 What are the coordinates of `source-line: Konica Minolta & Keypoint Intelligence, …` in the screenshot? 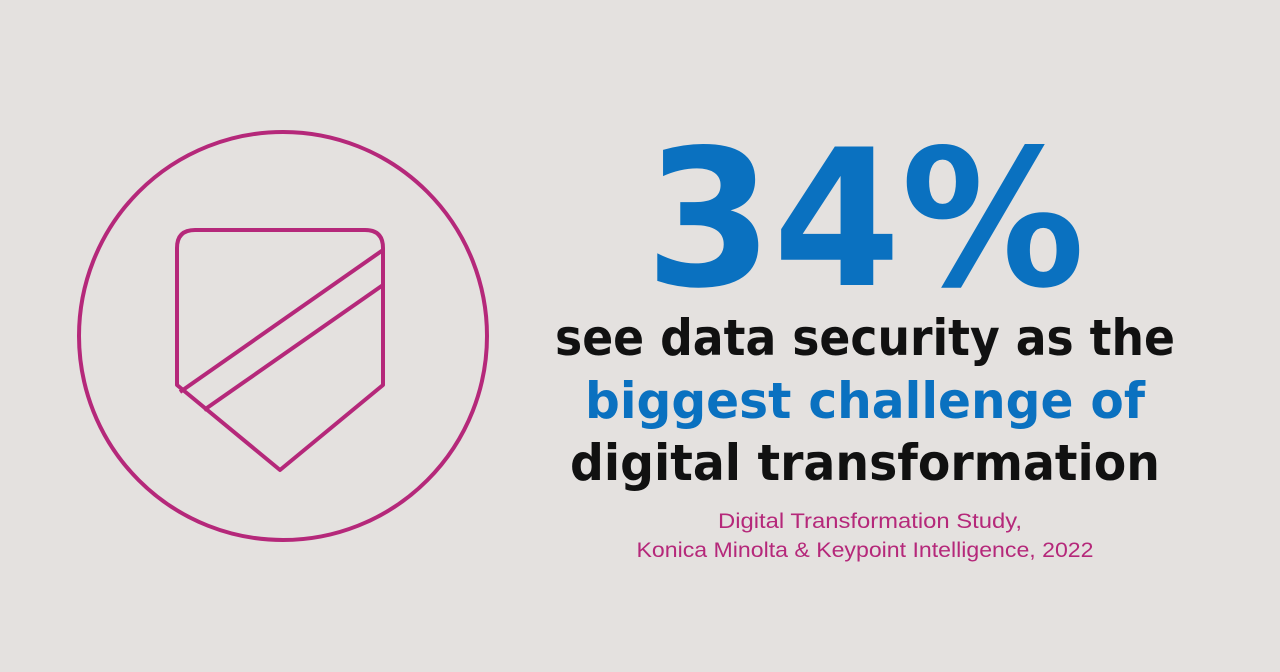 It's located at (865, 550).